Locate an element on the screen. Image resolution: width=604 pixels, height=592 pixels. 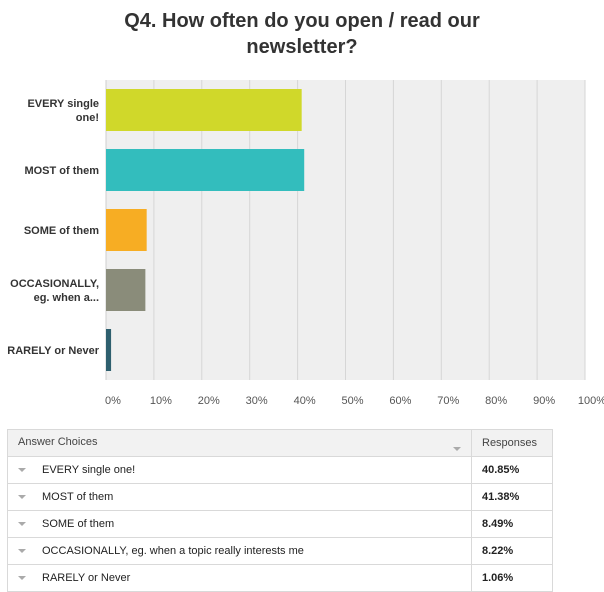
title-line-1: Q4. How often do you open / read our is located at coordinates (302, 21).